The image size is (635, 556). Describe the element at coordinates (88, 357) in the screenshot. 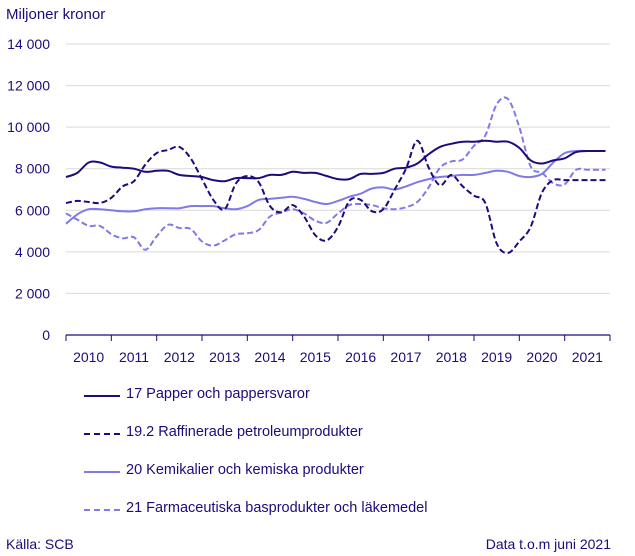

I see `x-tick-label: 2010` at that location.